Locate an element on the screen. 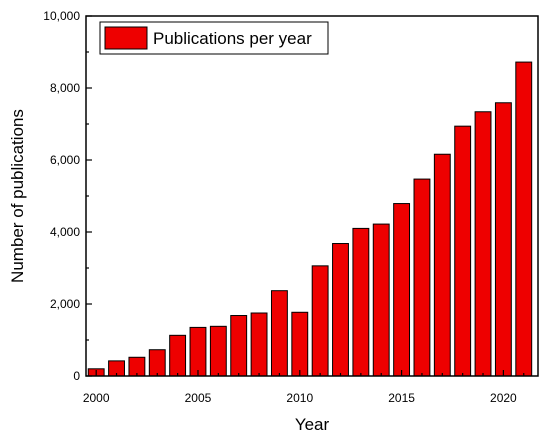 The height and width of the screenshot is (443, 550). x-tick-label: 2020 is located at coordinates (503, 398).